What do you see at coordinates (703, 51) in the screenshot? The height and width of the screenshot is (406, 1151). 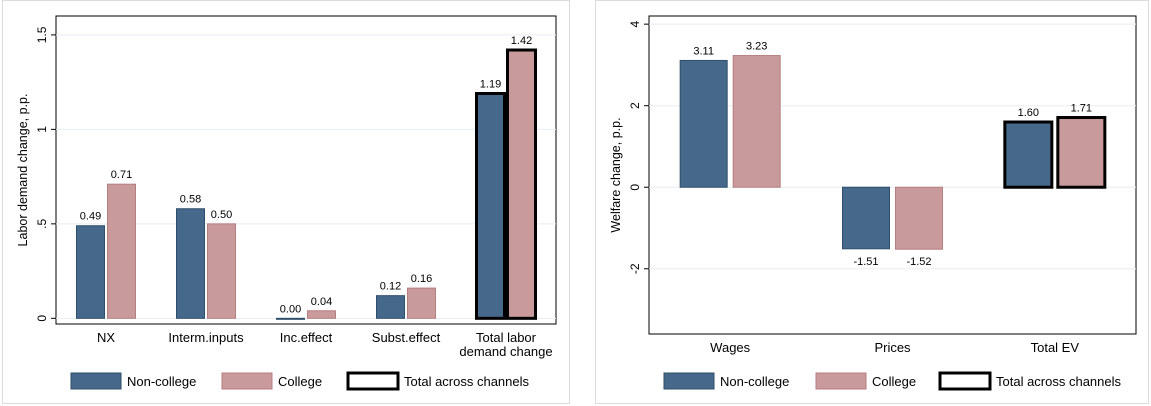 I see `bar-value-label: 3.11` at bounding box center [703, 51].